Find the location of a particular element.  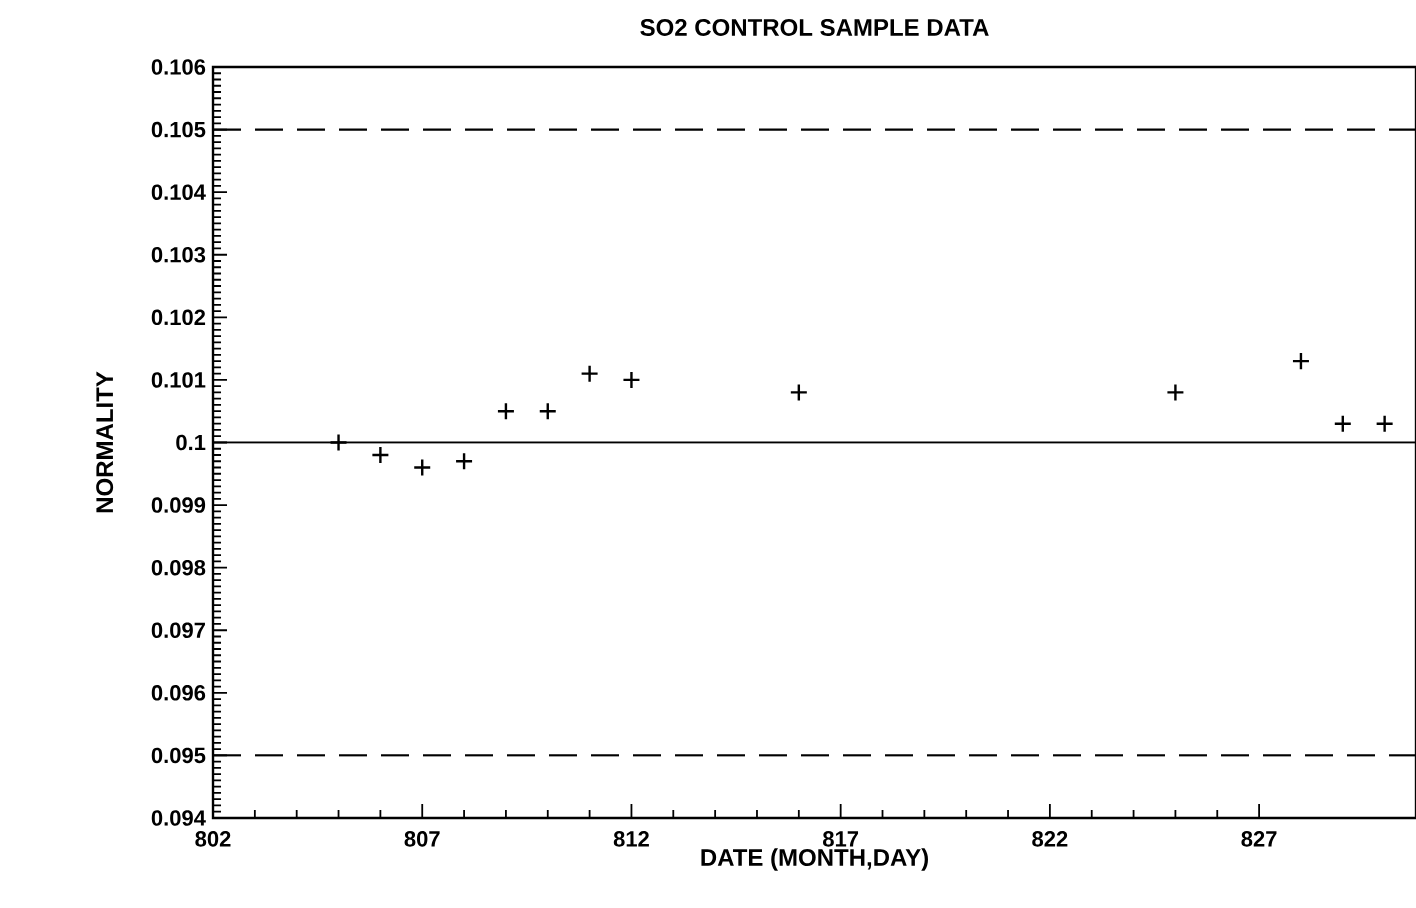

y-tick-label: 0.102 is located at coordinates (178, 317).